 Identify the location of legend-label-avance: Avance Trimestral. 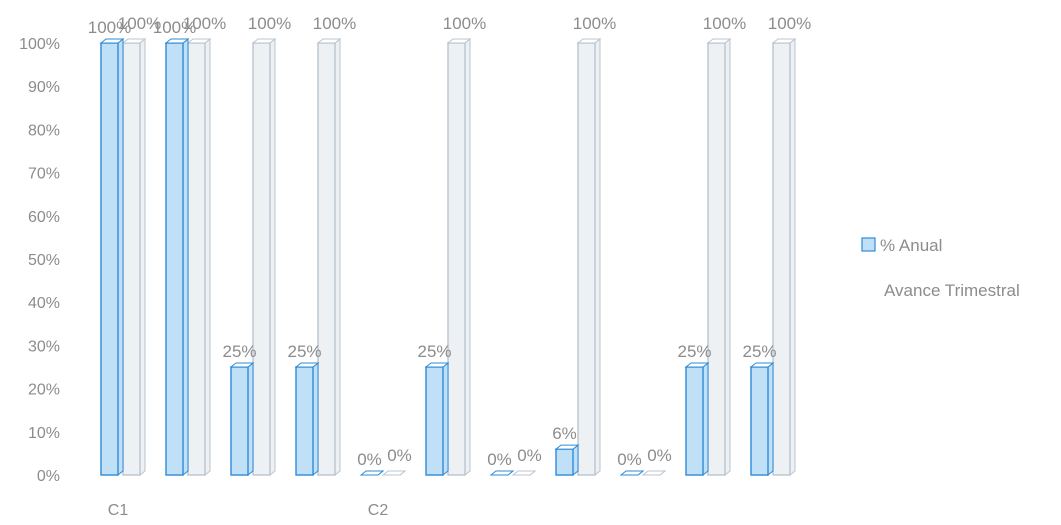
(952, 290).